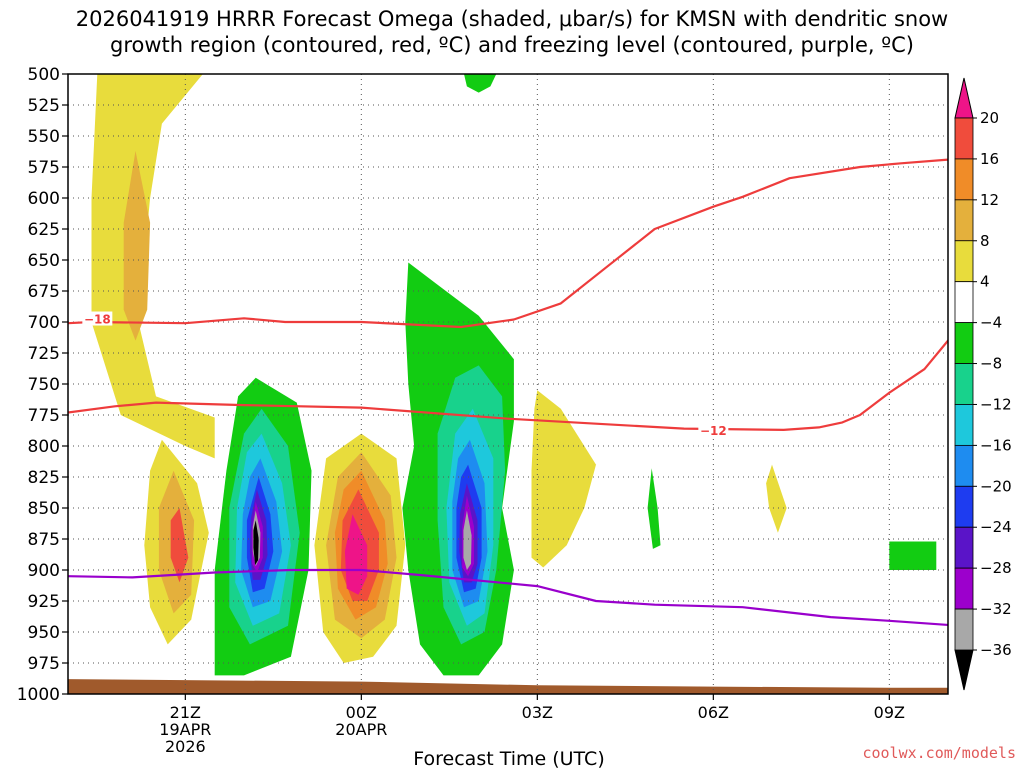 The width and height of the screenshot is (1024, 768). Describe the element at coordinates (44, 292) in the screenshot. I see `y-tick-label: 675` at that location.